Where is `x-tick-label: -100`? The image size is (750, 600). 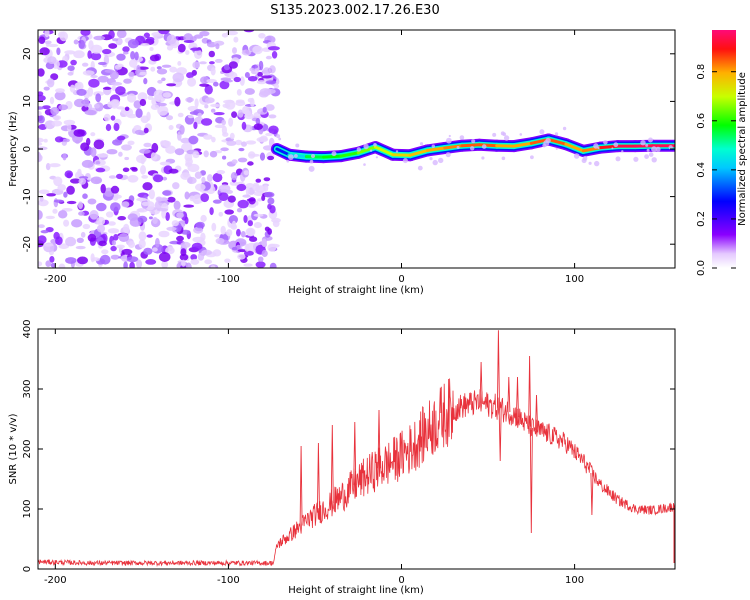 x-tick-label: -100 is located at coordinates (228, 279).